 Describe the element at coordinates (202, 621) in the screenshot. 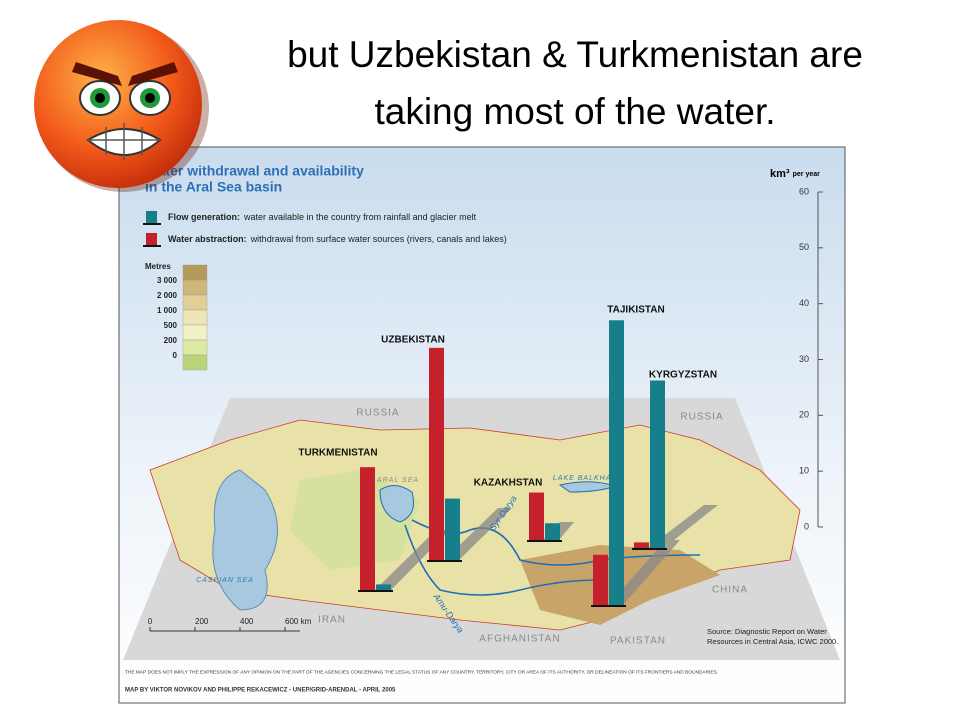

I see `scale-label: 200` at that location.